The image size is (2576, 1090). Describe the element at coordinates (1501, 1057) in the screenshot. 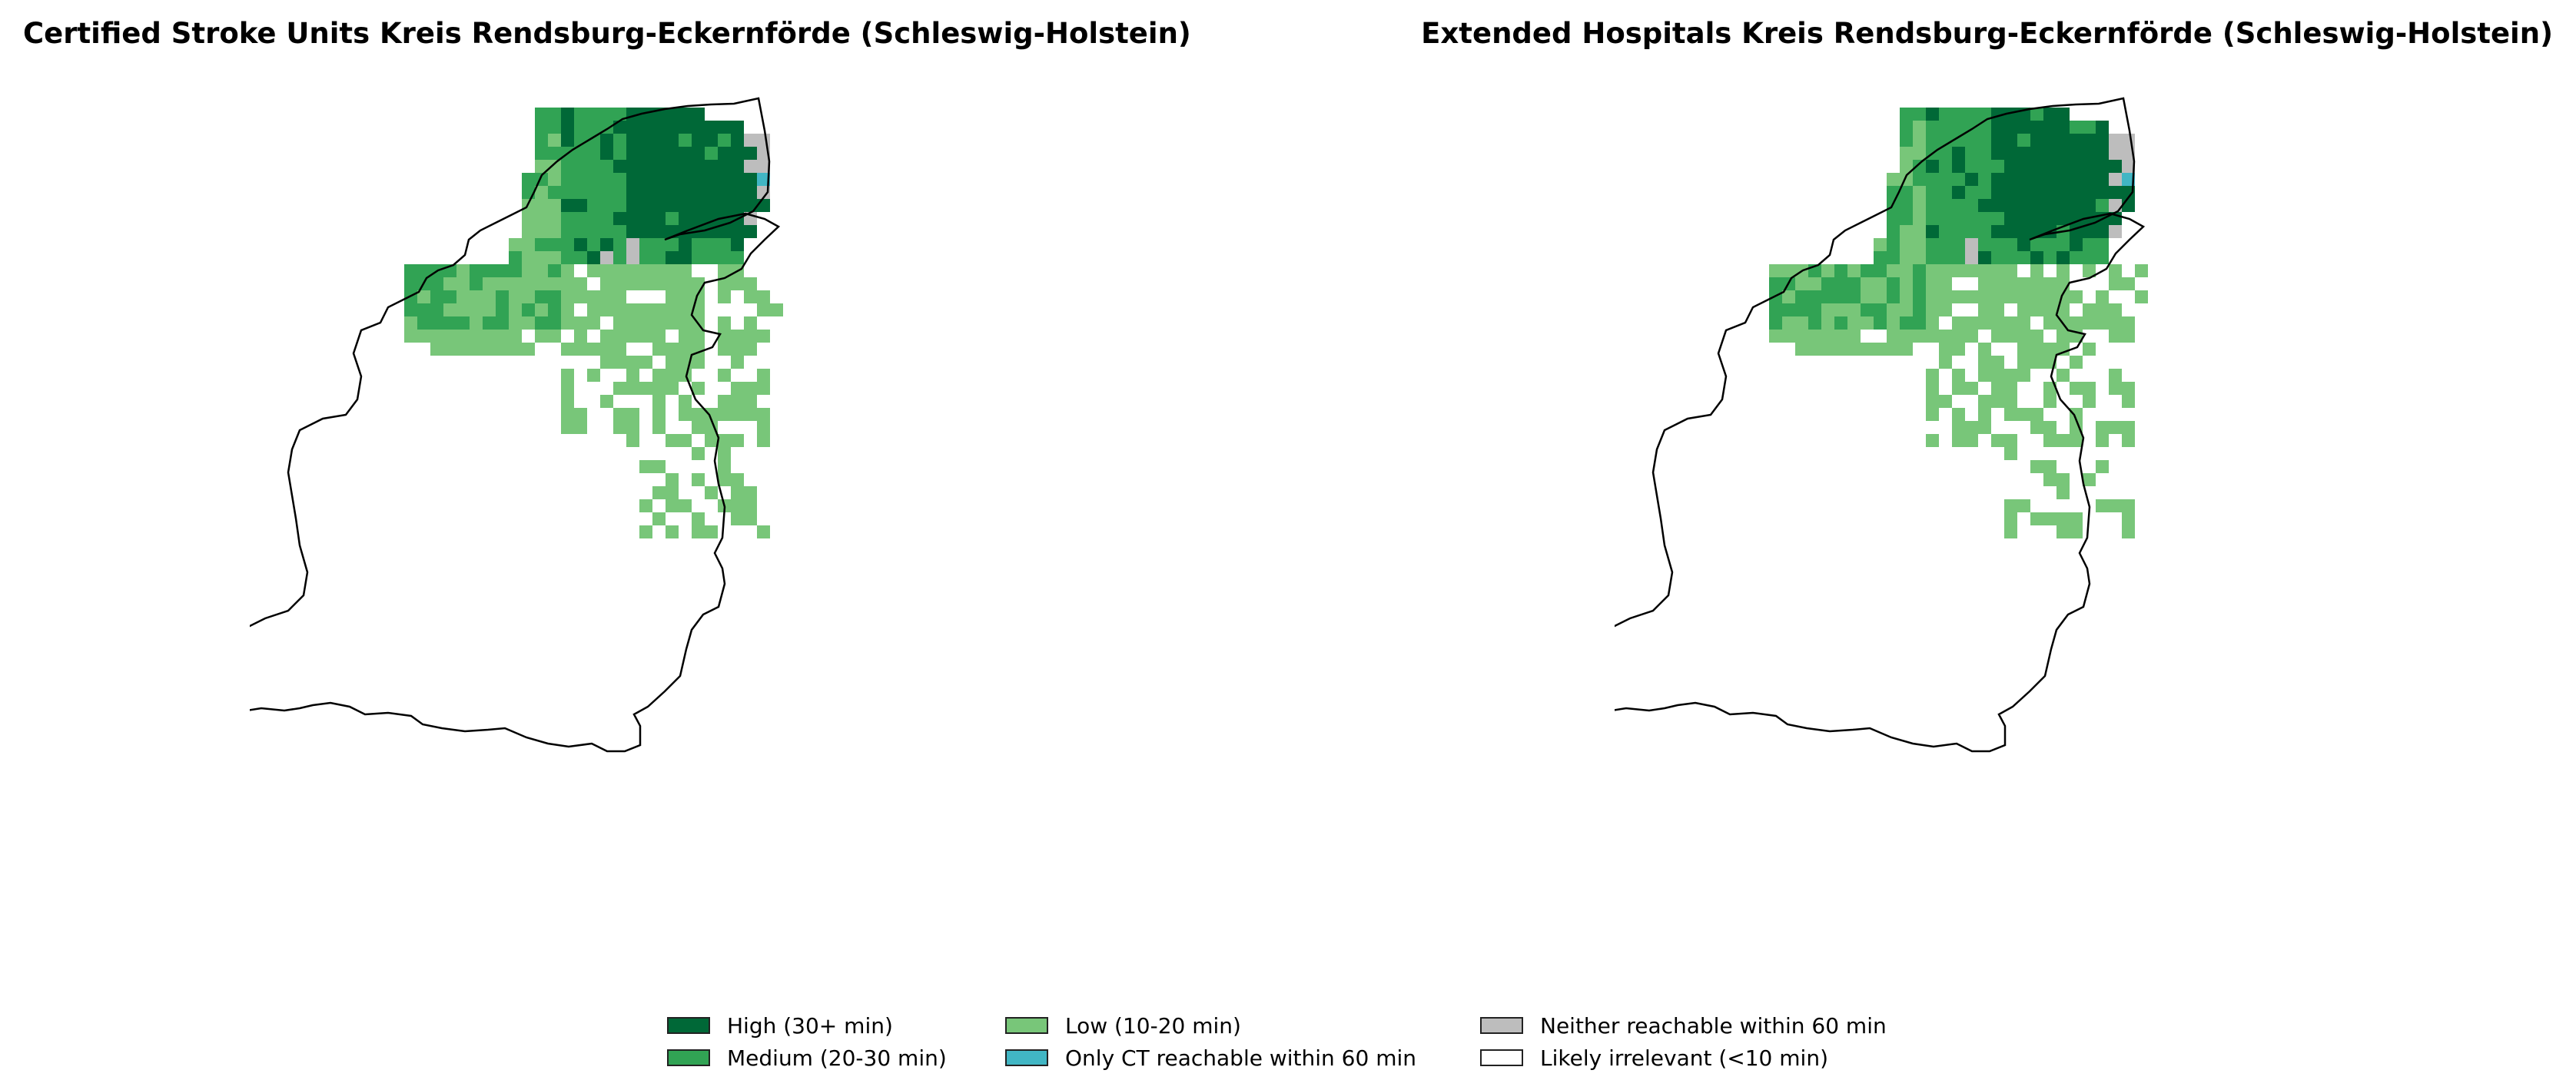

I see `legend-swatch-irrelevant` at that location.